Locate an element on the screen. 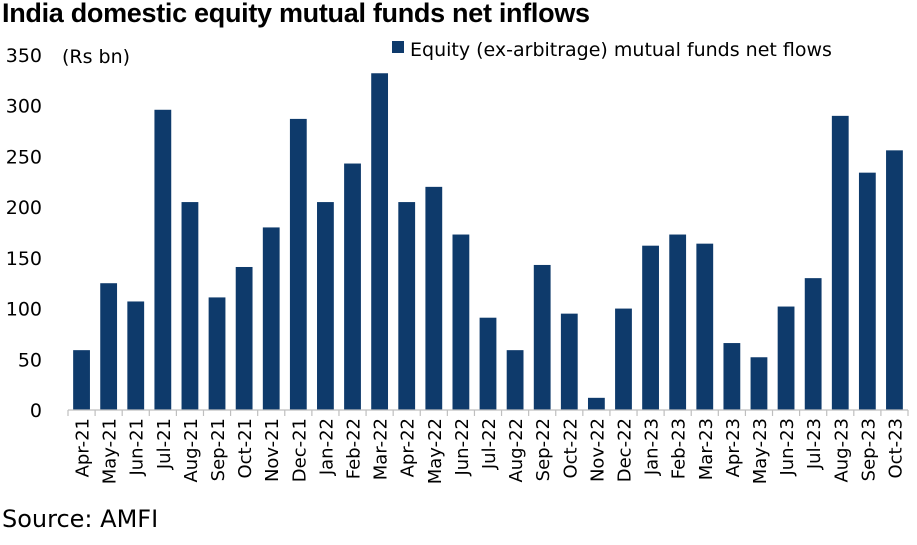 The height and width of the screenshot is (545, 917). y-unit-label: (Rs bn) is located at coordinates (96, 57).